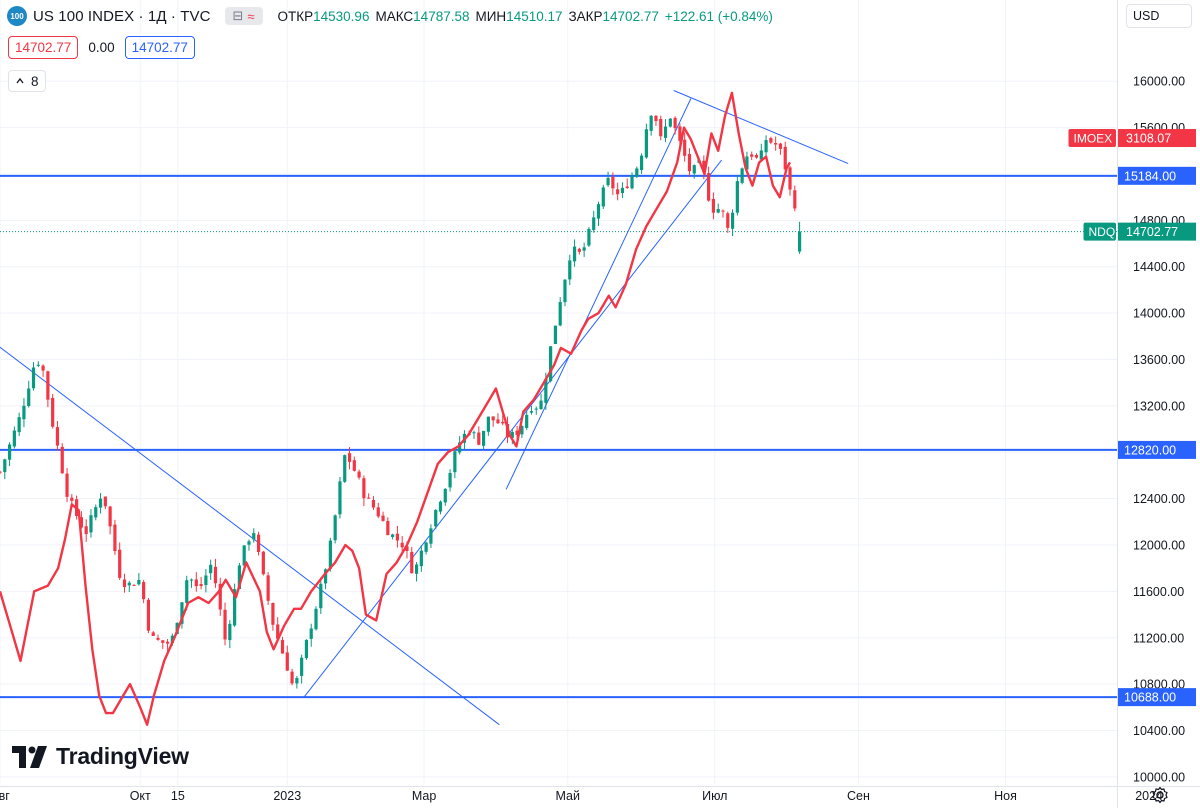 The width and height of the screenshot is (1200, 808). What do you see at coordinates (441, 16) in the screenshot?
I see `high-value: 14787.58` at bounding box center [441, 16].